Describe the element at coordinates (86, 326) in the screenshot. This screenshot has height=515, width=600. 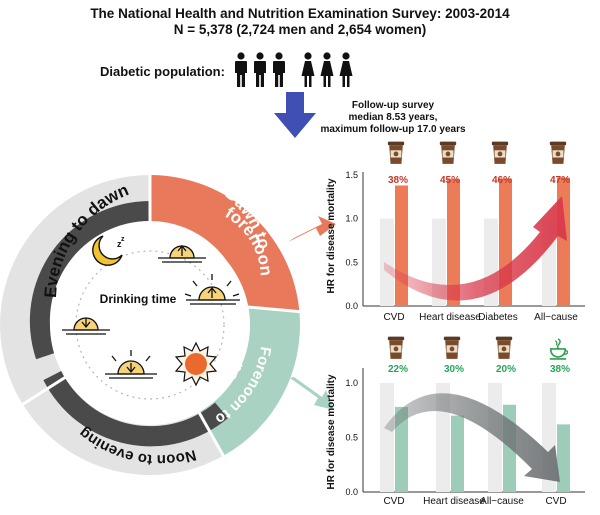
I see `moonset-icon` at that location.